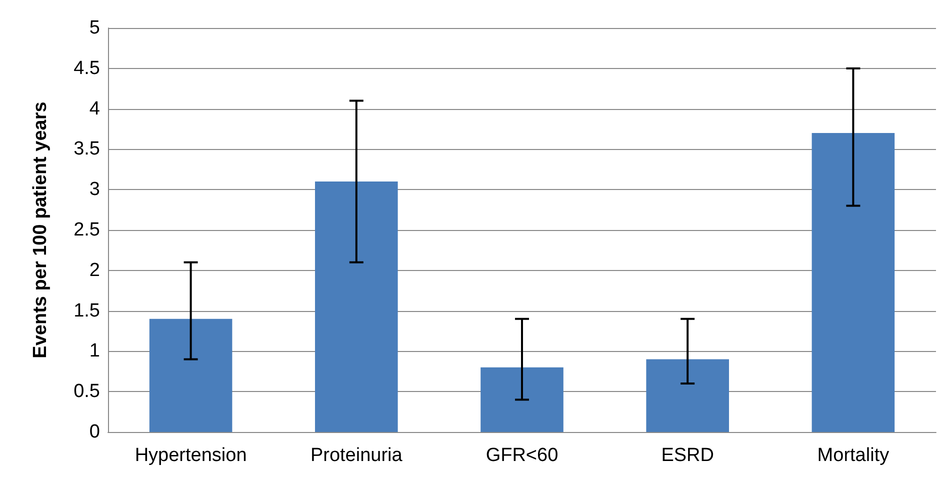  I want to click on y-tick-label: 5, so click(94, 28).